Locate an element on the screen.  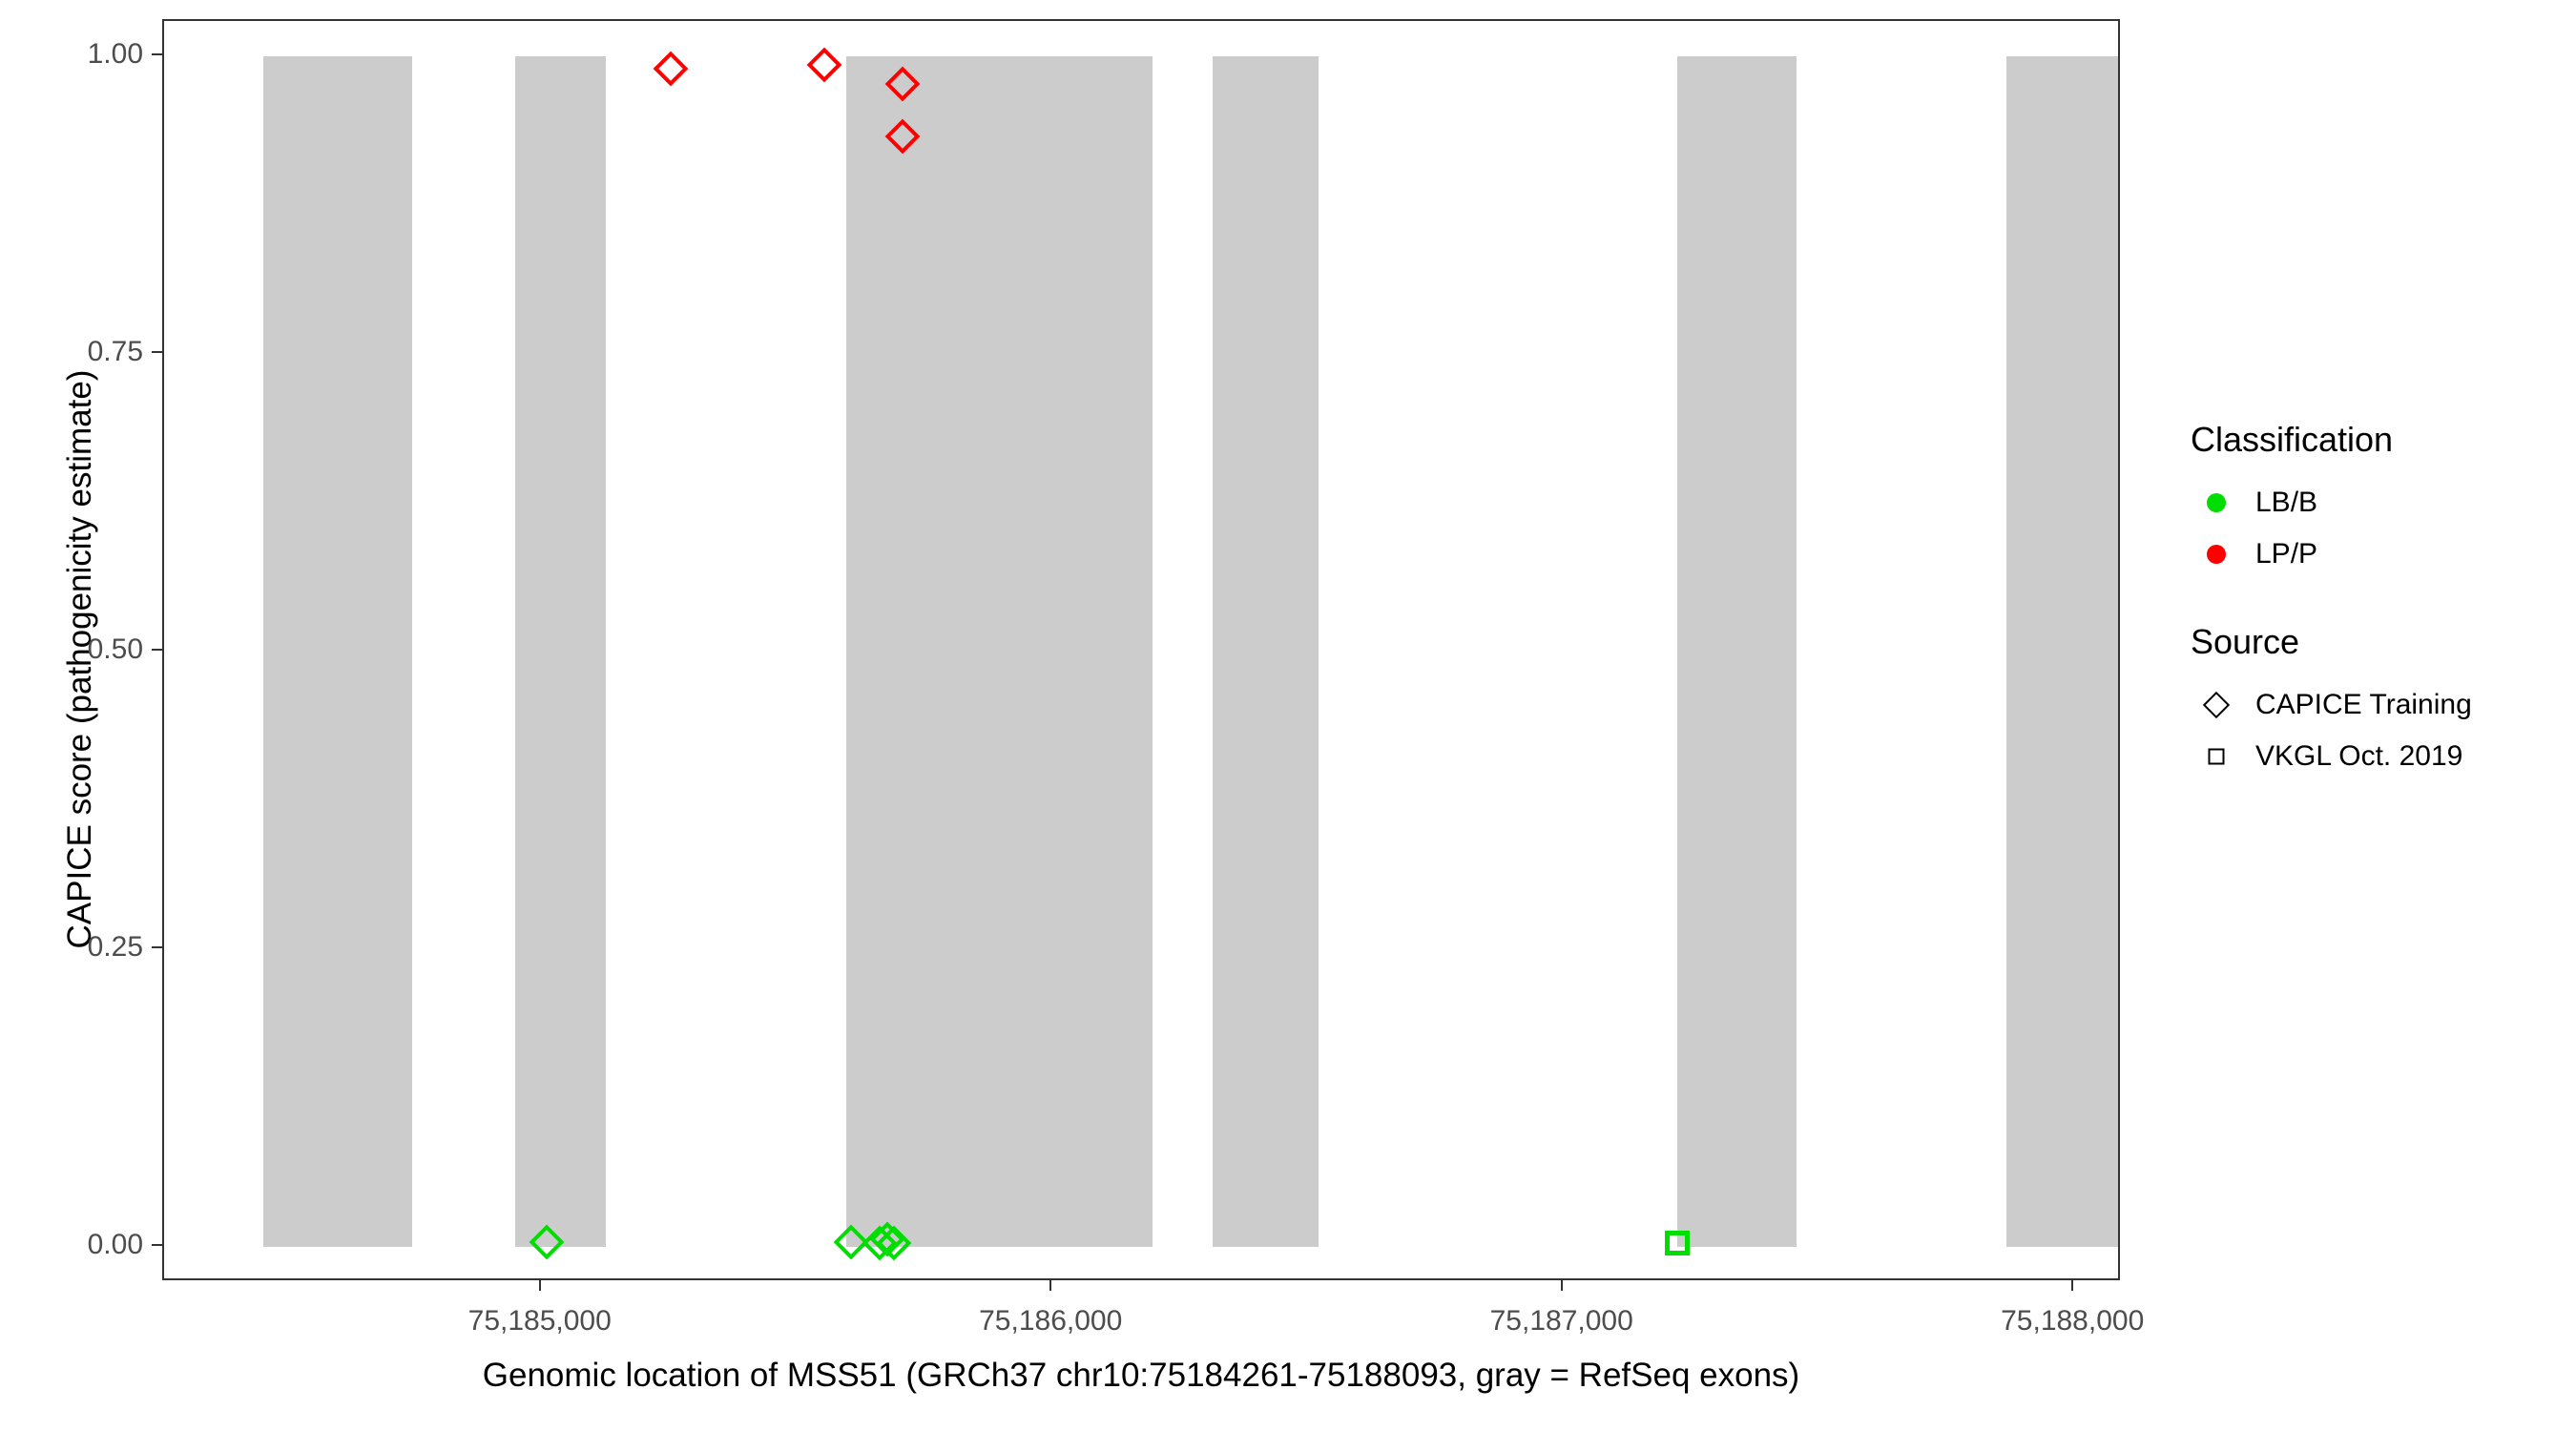
y-tick-label: 0.00 is located at coordinates (115, 1244).